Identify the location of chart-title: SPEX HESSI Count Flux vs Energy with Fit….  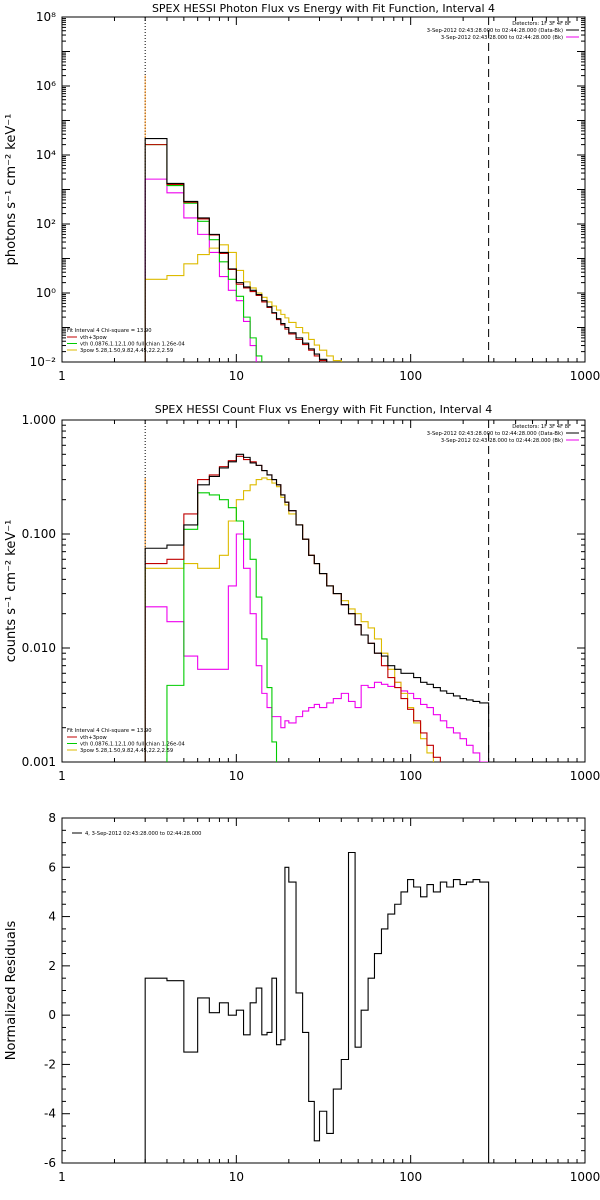
(323, 409).